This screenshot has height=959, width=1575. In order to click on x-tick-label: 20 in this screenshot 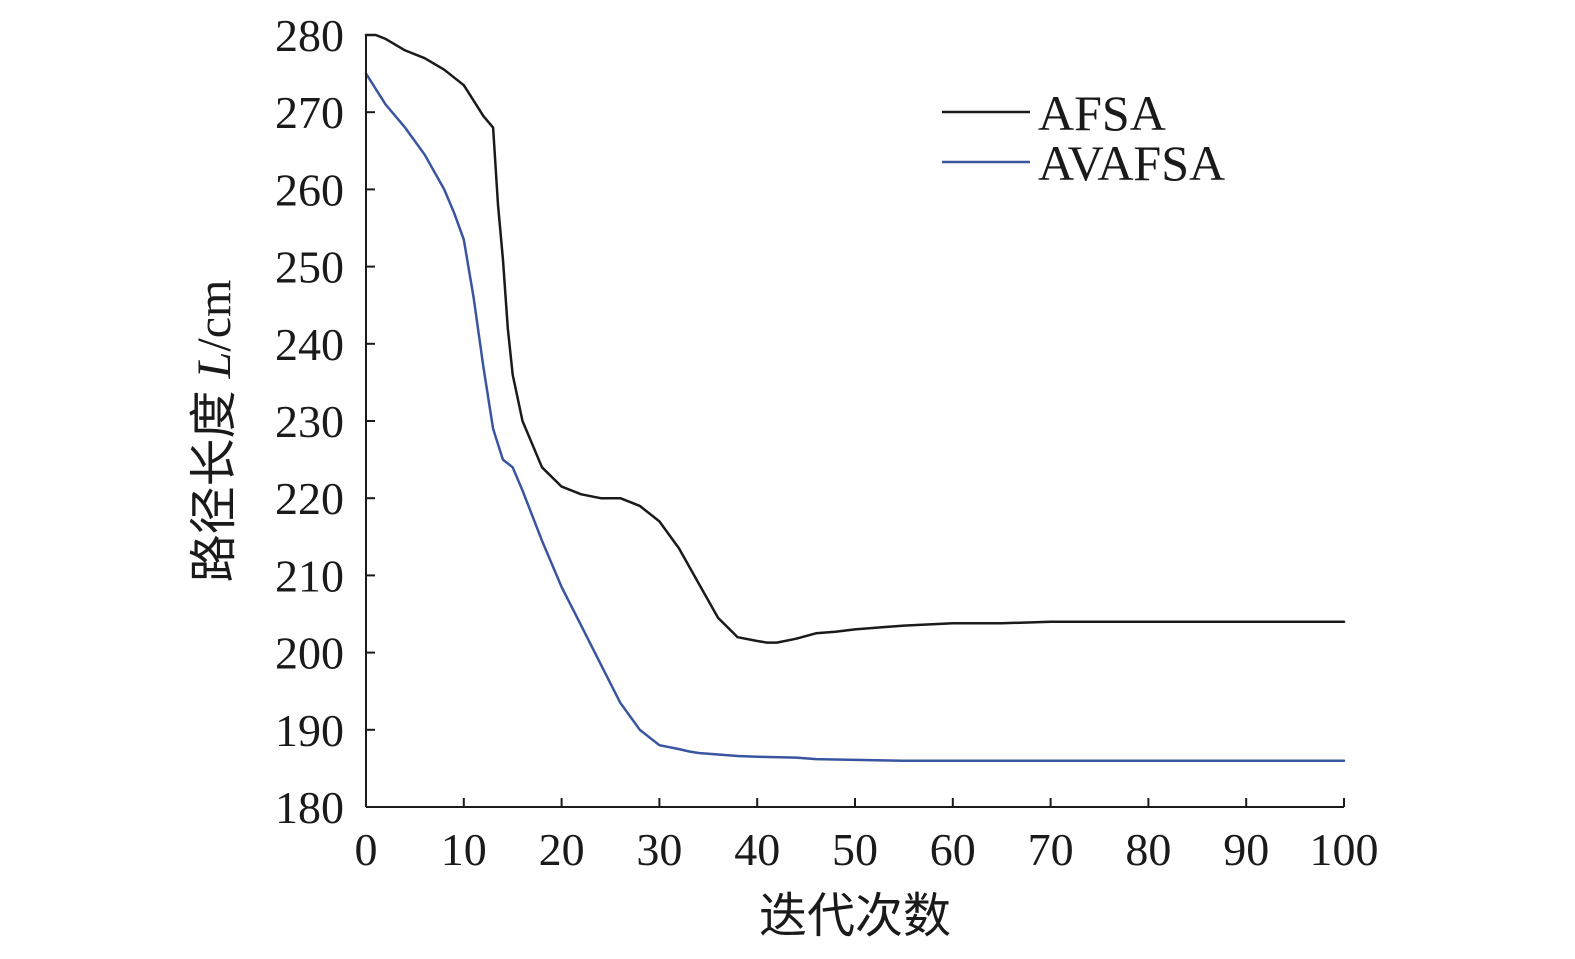, I will do `click(562, 849)`.